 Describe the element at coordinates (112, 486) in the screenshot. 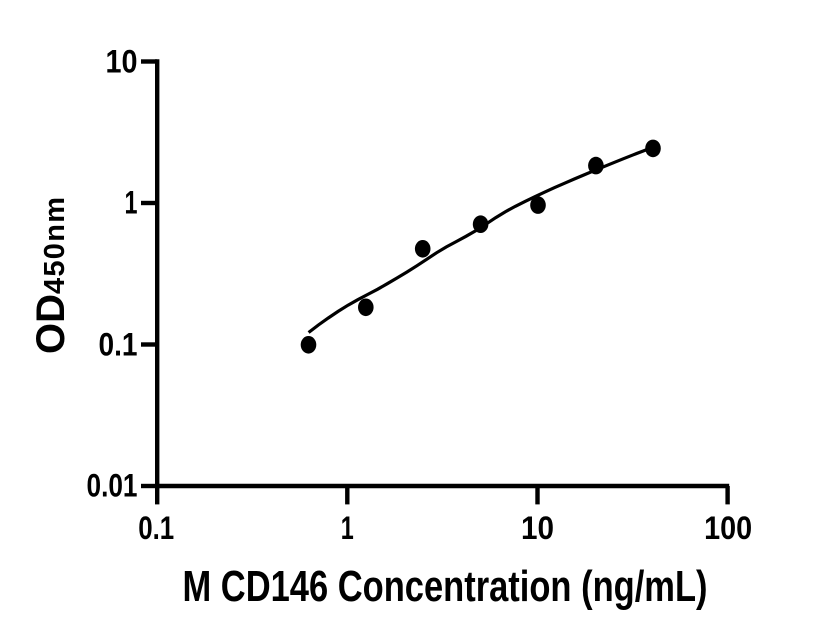

I see `svg-text: 0.01` at that location.